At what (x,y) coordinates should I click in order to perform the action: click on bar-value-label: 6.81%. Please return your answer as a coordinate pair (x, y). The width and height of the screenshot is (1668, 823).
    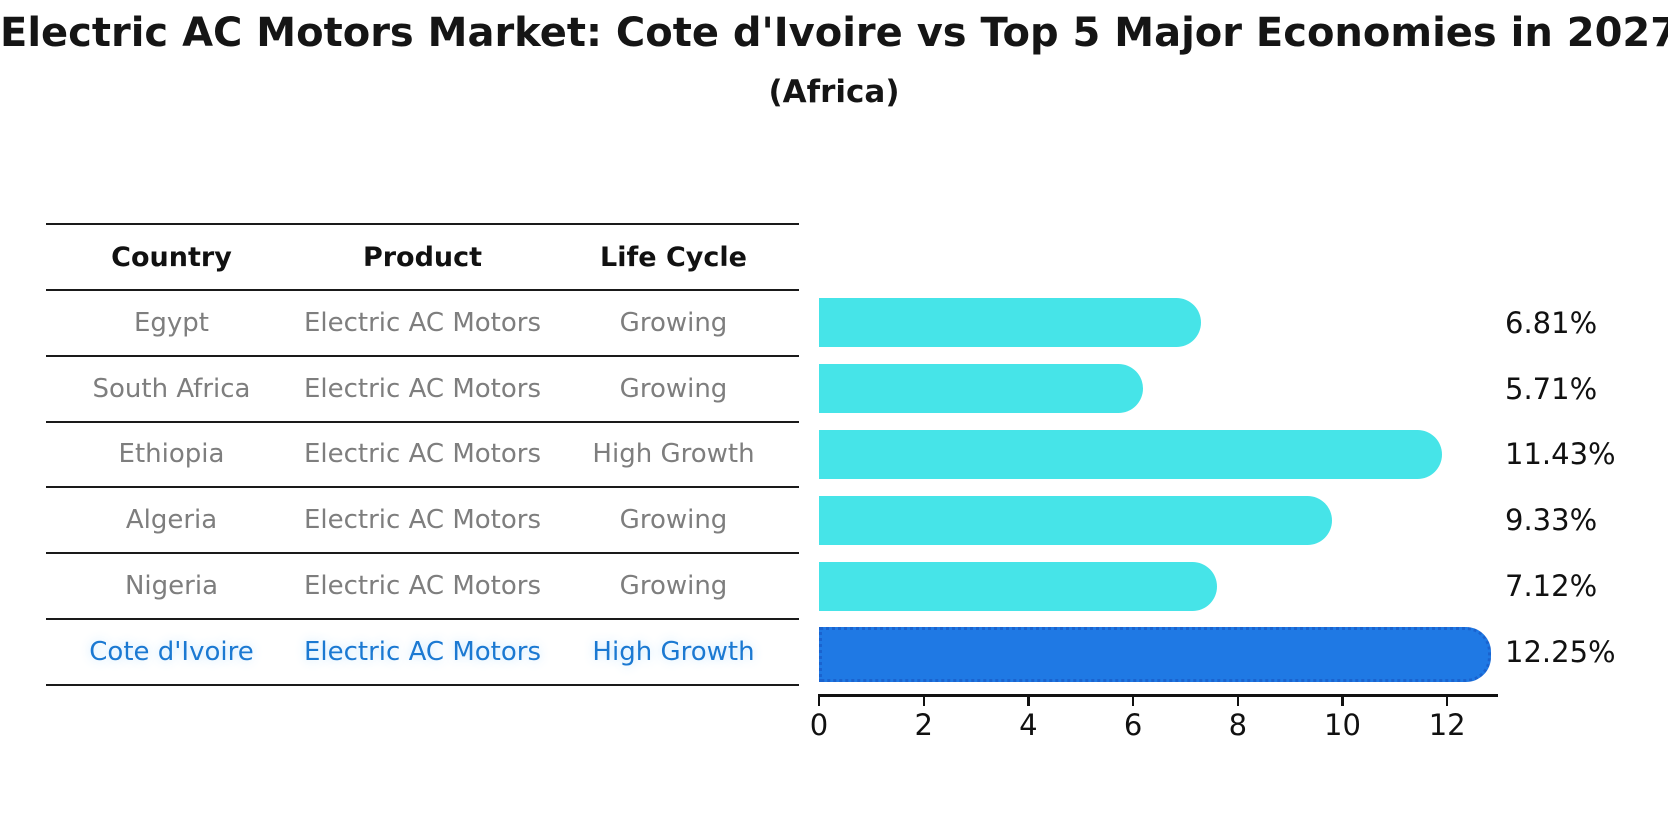
    Looking at the image, I should click on (1551, 322).